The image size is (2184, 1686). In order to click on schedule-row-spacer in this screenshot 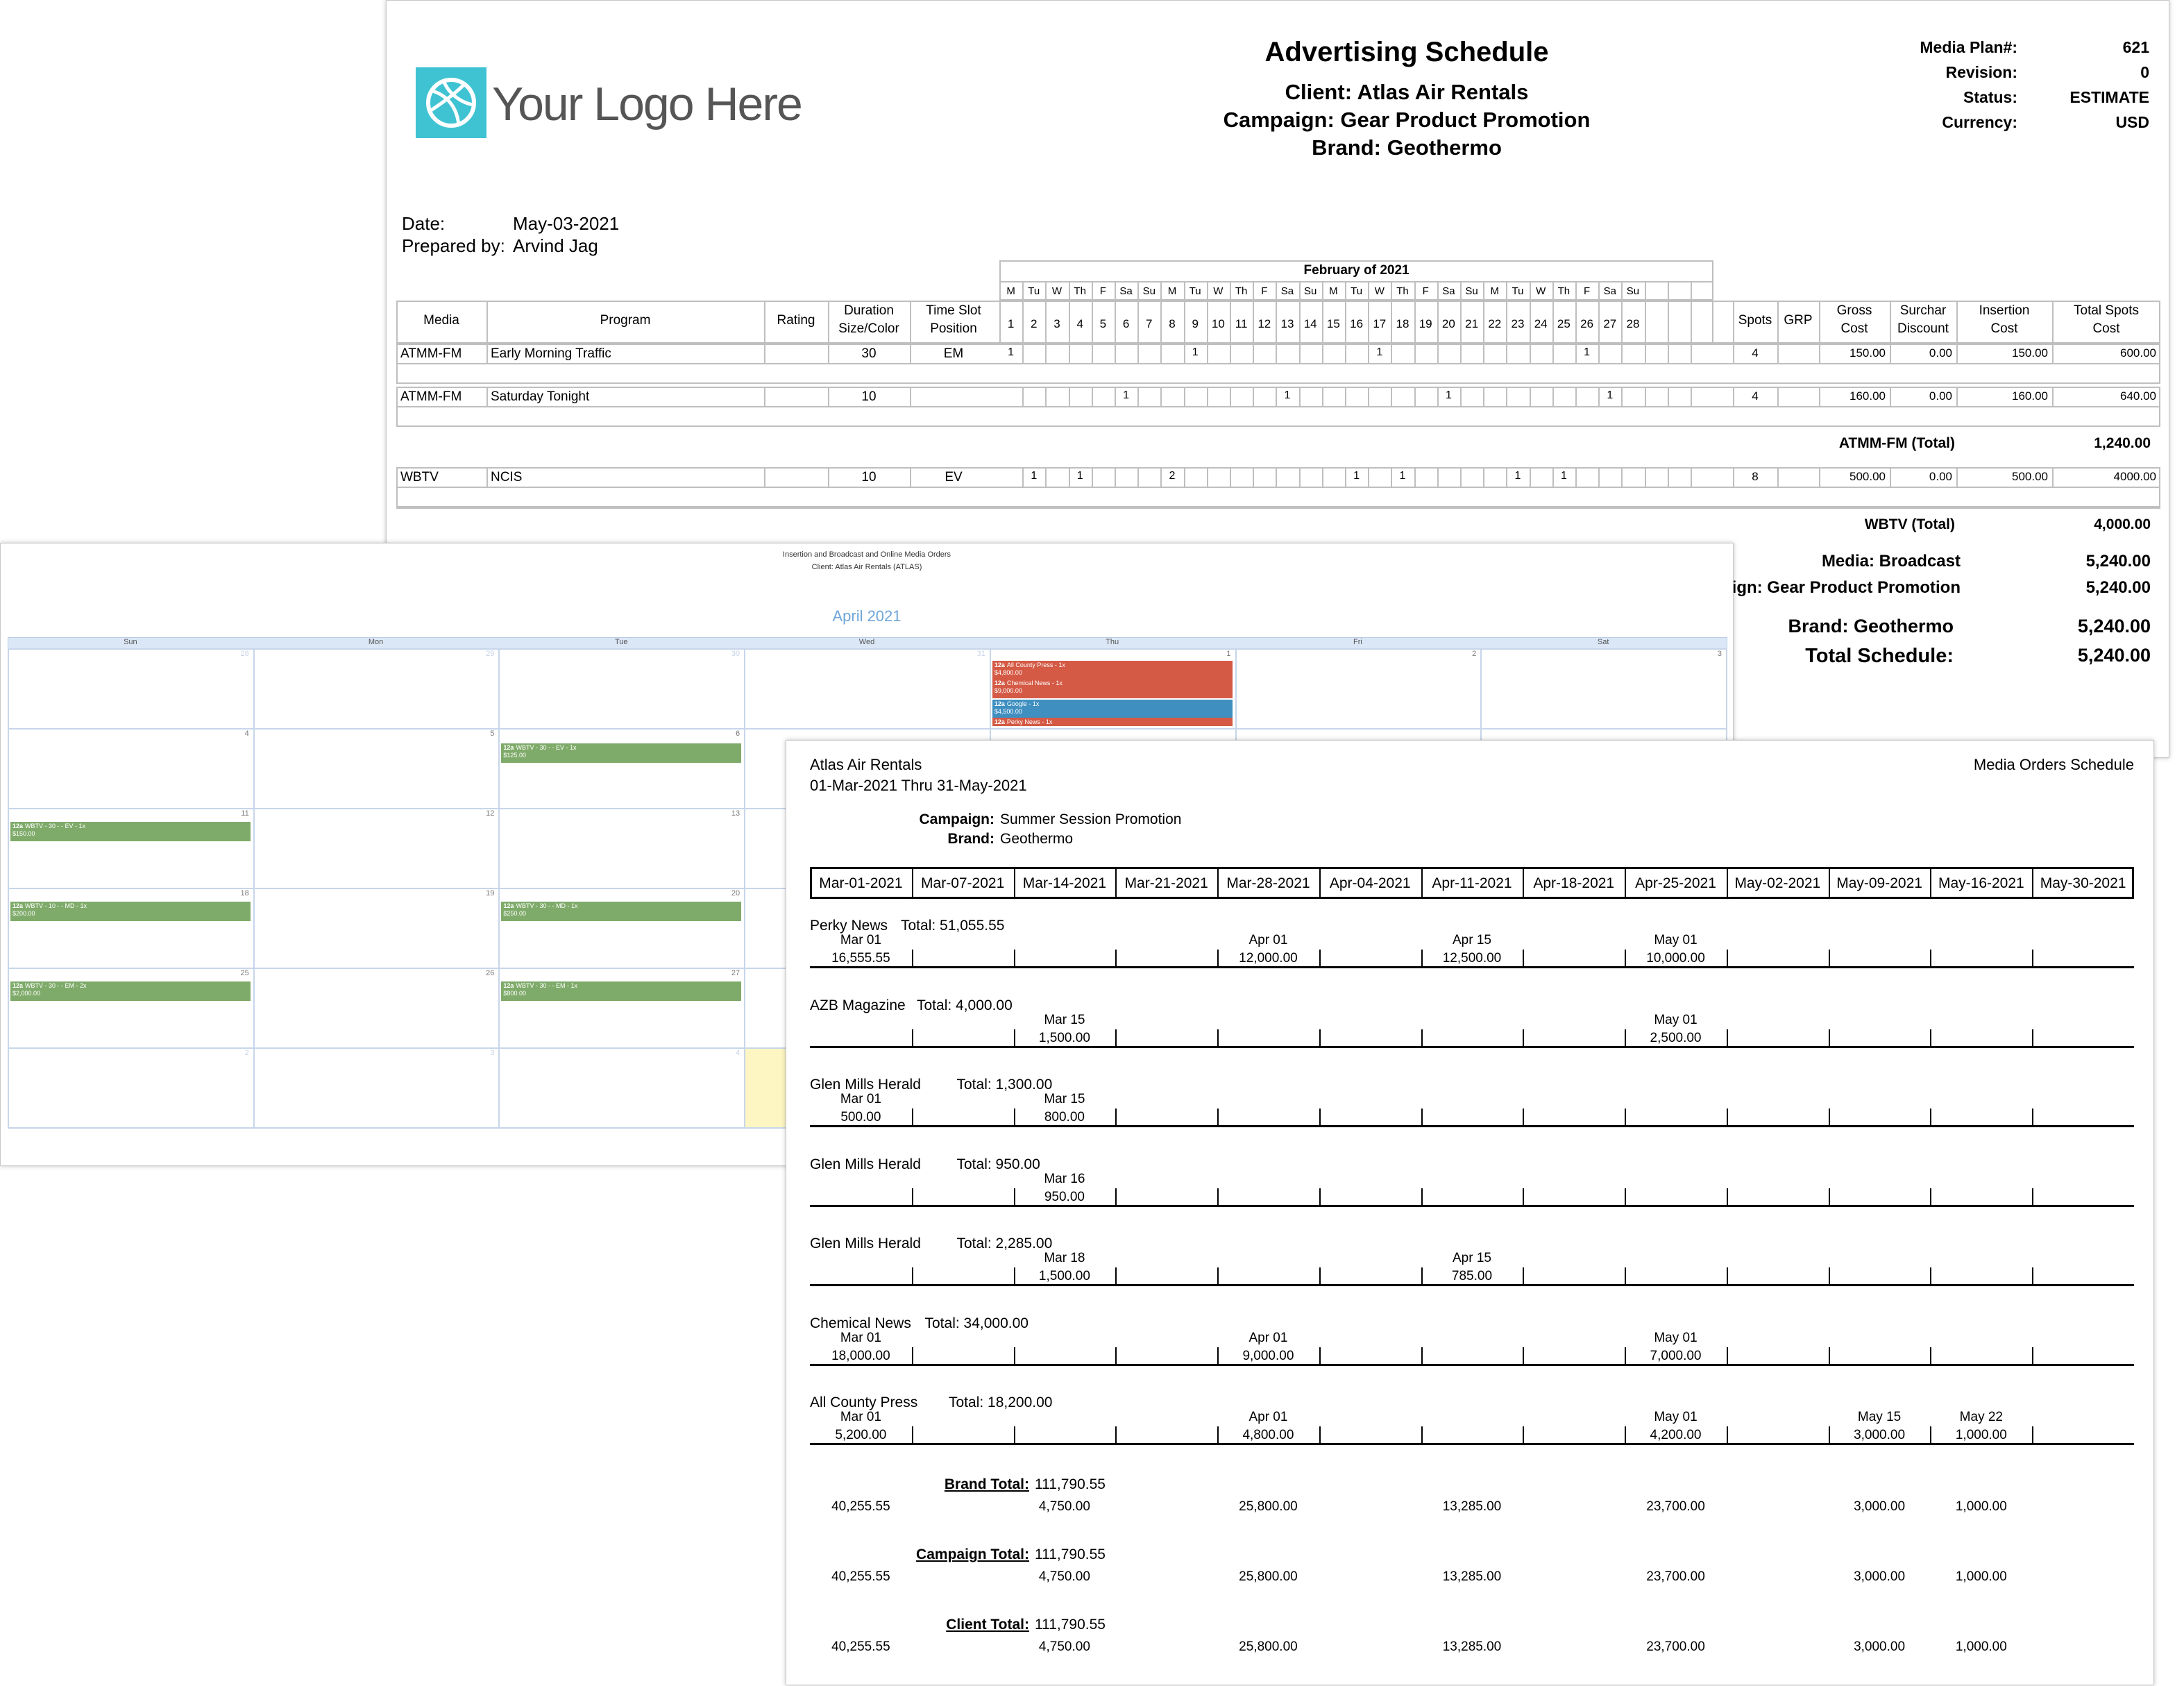, I will do `click(1278, 416)`.